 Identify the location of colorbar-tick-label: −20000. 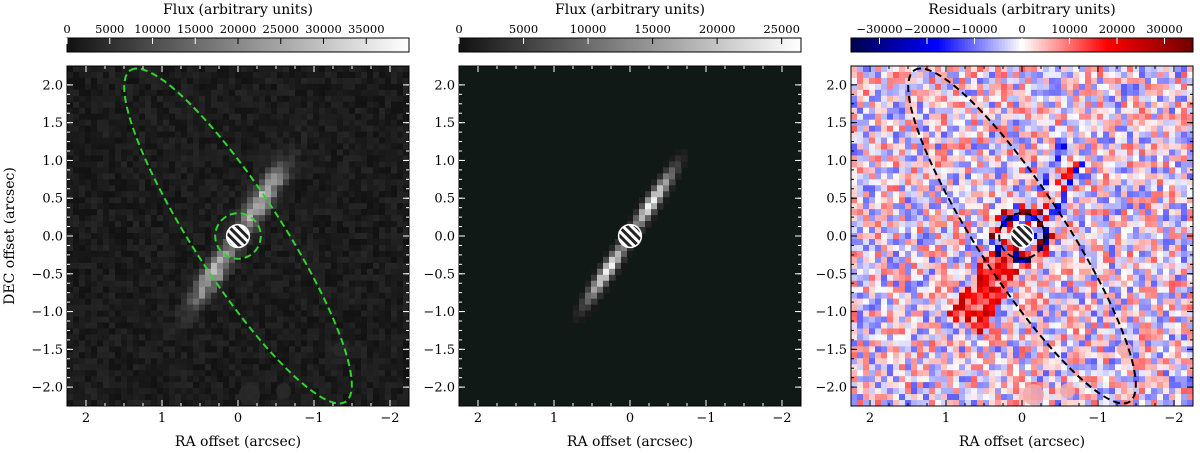
(927, 29).